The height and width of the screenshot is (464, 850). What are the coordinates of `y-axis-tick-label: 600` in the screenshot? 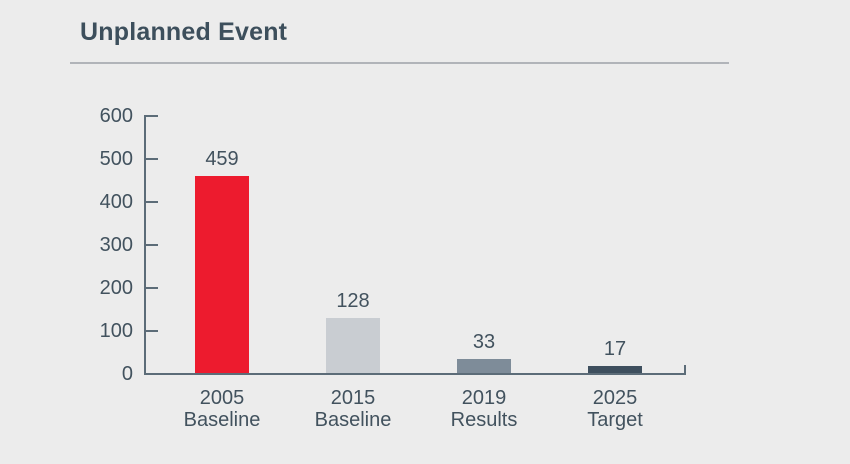 It's located at (116, 116).